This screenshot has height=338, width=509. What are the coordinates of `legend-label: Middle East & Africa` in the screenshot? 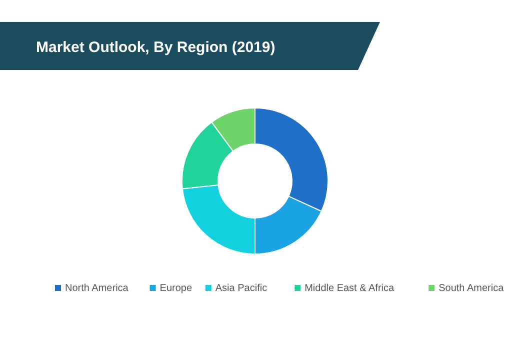 It's located at (349, 288).